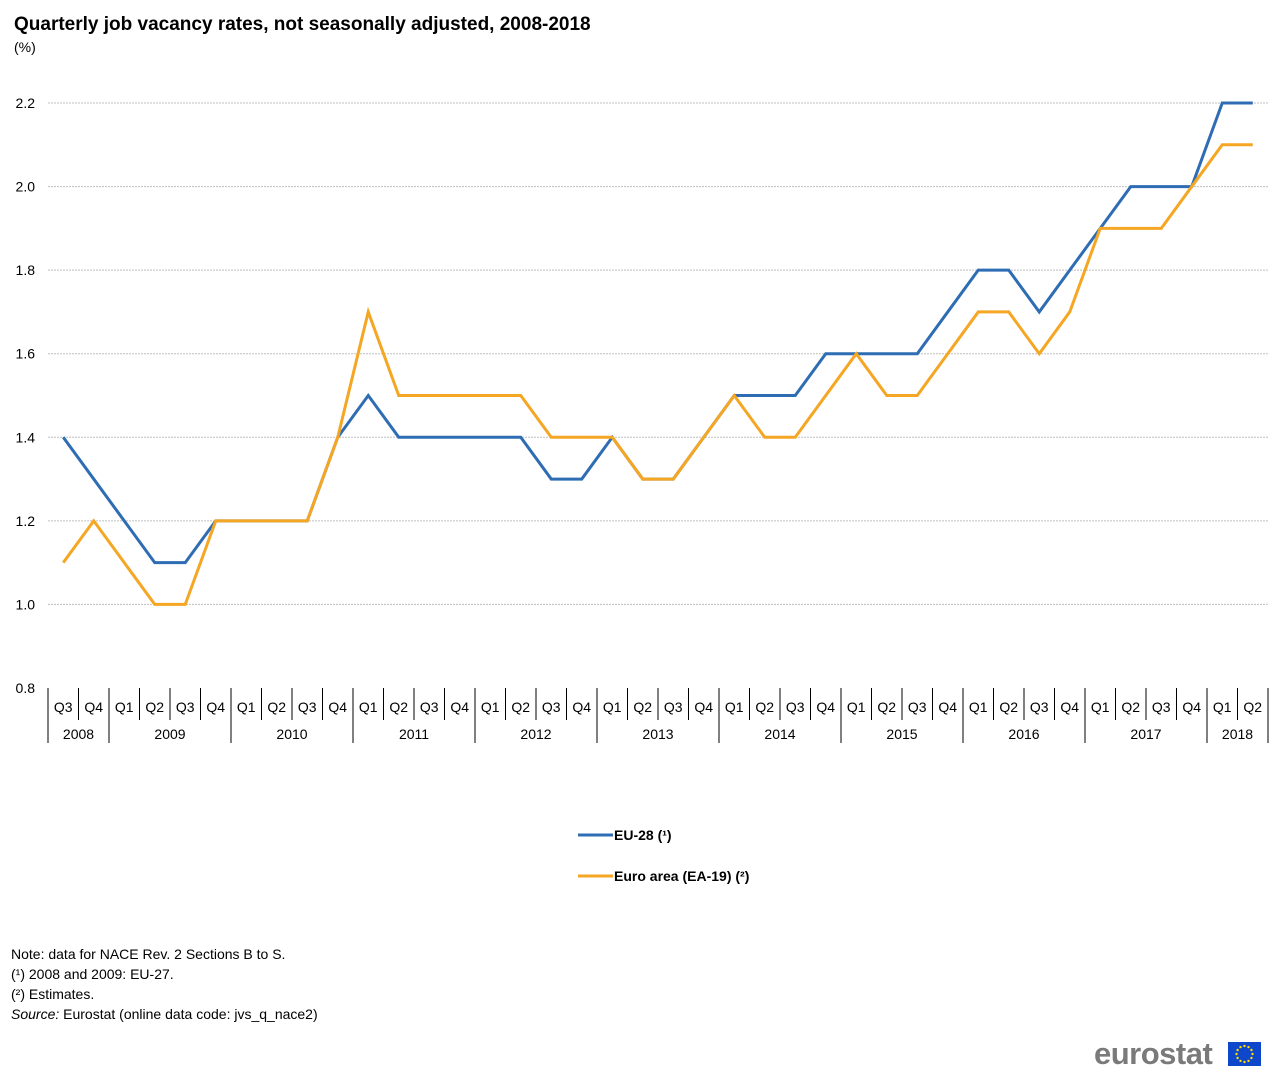  I want to click on eu-stars-icon, so click(1244, 1054).